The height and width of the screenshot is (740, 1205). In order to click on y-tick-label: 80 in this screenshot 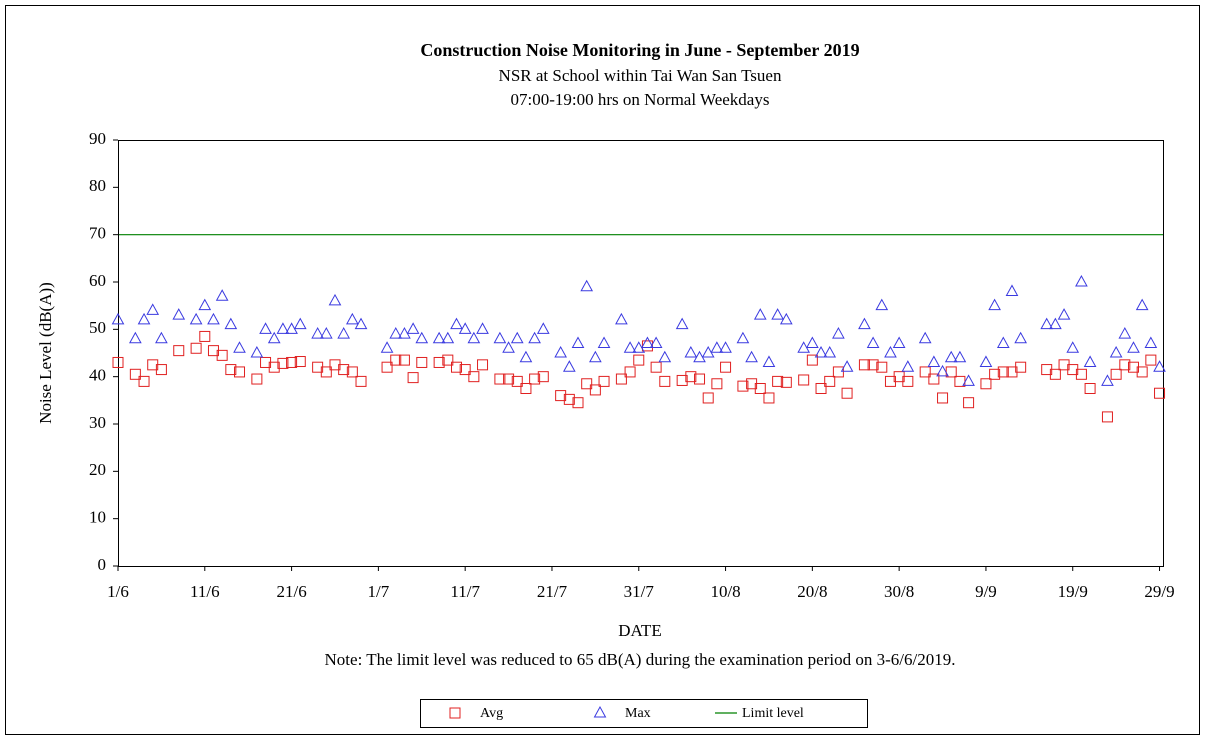, I will do `click(97, 185)`.